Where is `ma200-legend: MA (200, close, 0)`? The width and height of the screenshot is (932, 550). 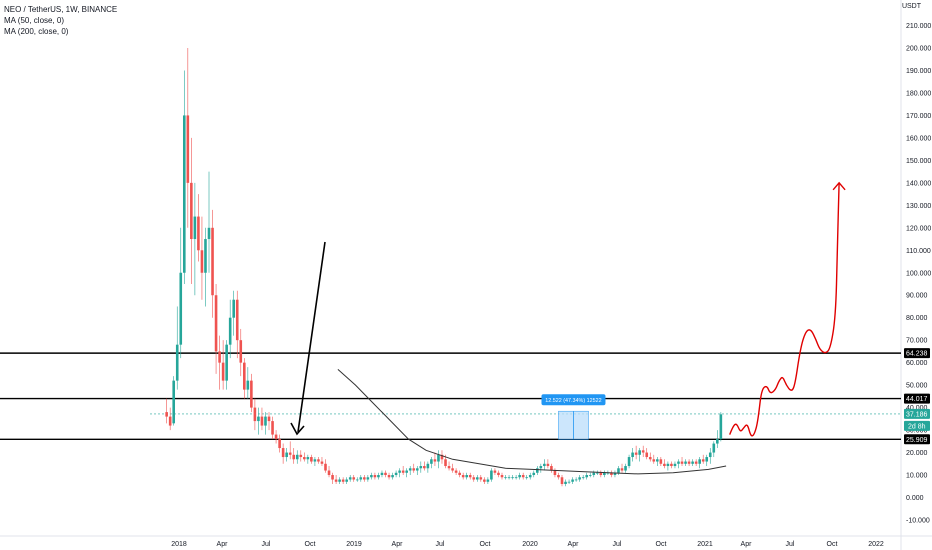 ma200-legend: MA (200, close, 0) is located at coordinates (36, 31).